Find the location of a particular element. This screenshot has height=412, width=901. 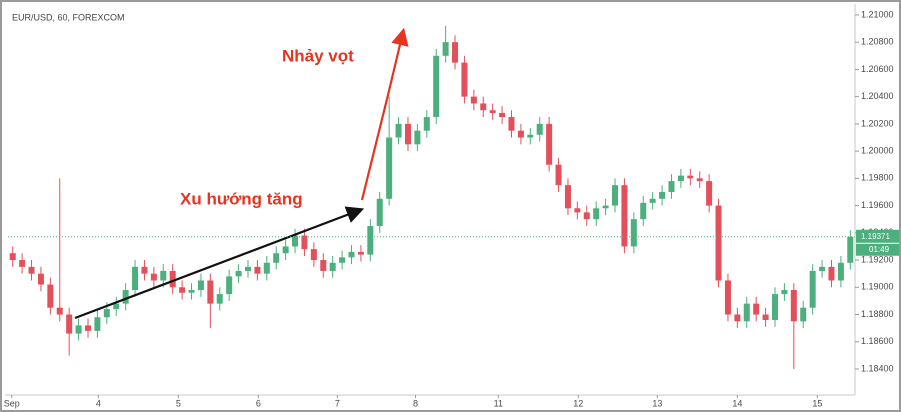

y-tick-label: 1.18600 is located at coordinates (877, 341).